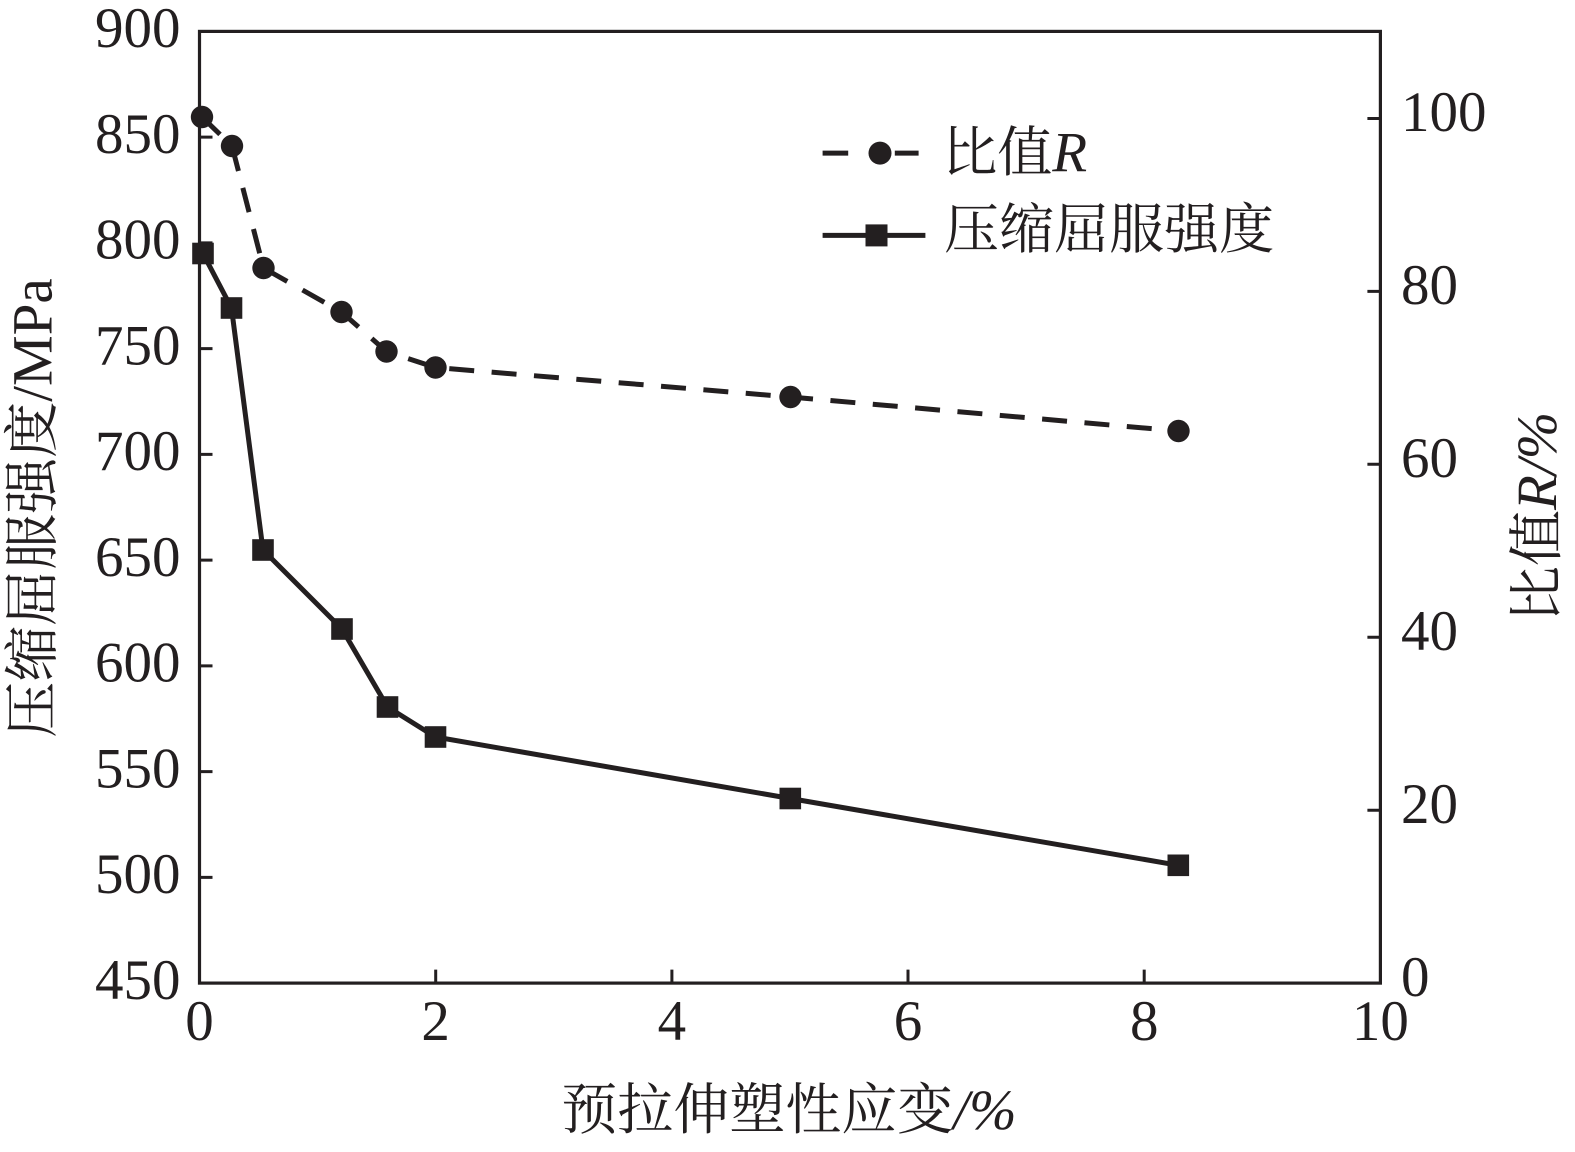  I want to click on svg-text: 8, so click(1144, 1021).